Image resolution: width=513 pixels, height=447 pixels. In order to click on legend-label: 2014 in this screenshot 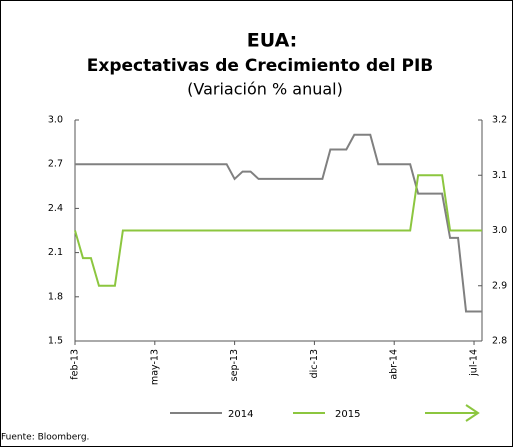, I will do `click(240, 414)`.